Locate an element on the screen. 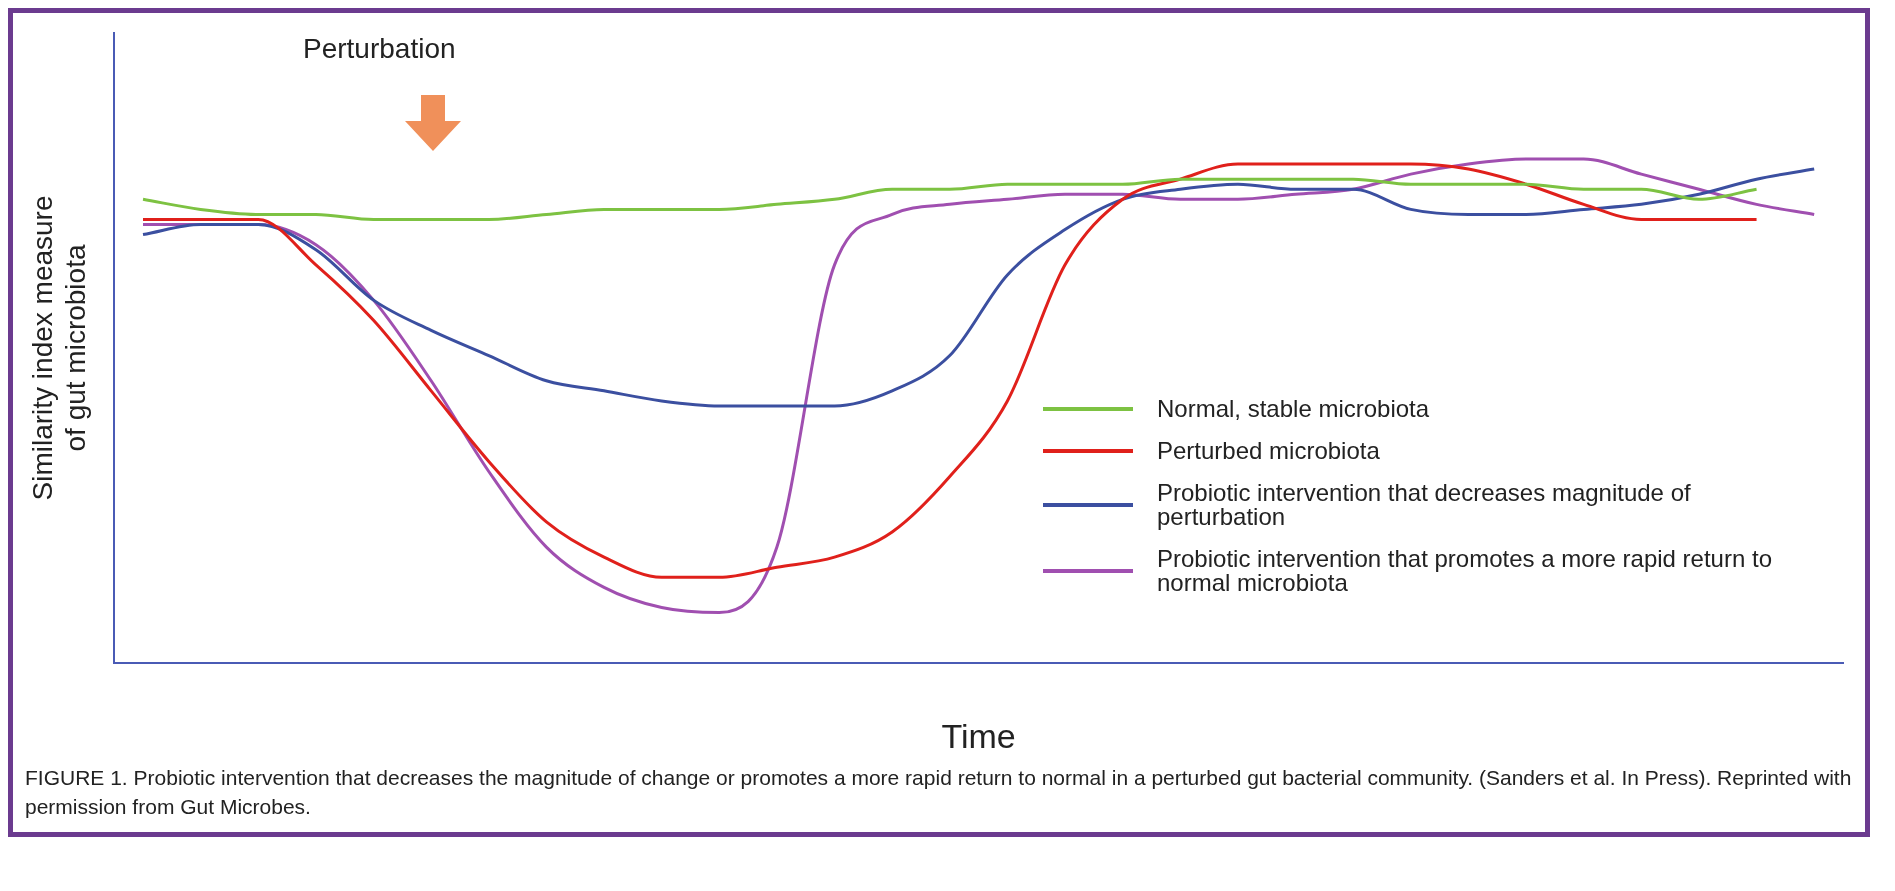  legend-label: Normal, stable microbiota is located at coordinates (1293, 408).